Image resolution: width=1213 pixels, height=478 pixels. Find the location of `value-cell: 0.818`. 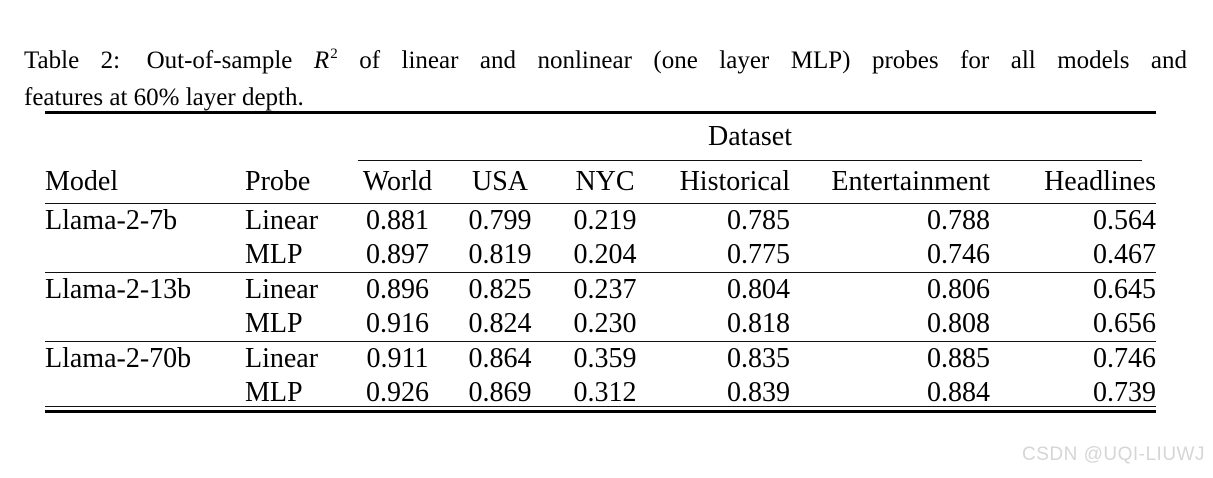

value-cell: 0.818 is located at coordinates (758, 323).